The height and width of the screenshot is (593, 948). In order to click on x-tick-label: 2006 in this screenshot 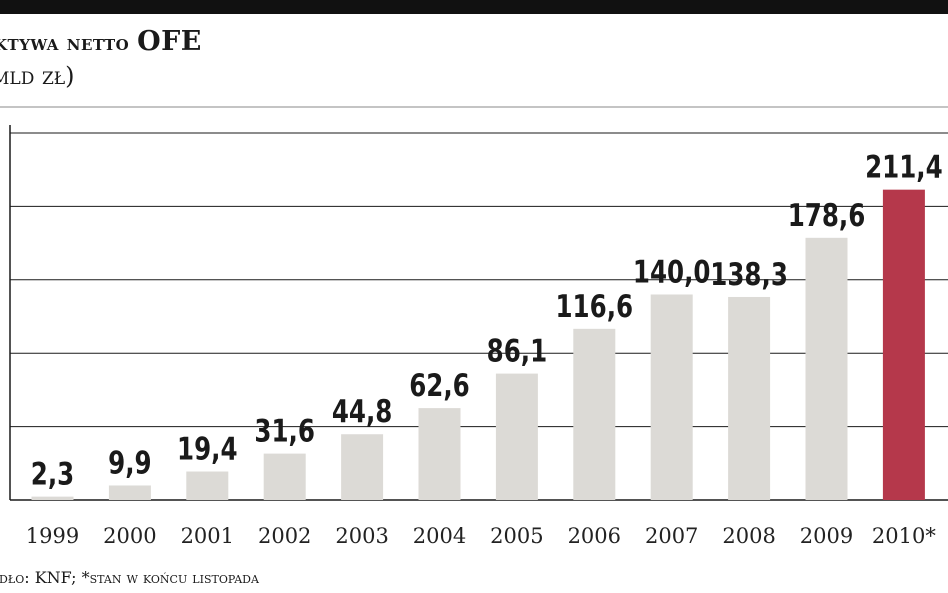, I will do `click(594, 536)`.